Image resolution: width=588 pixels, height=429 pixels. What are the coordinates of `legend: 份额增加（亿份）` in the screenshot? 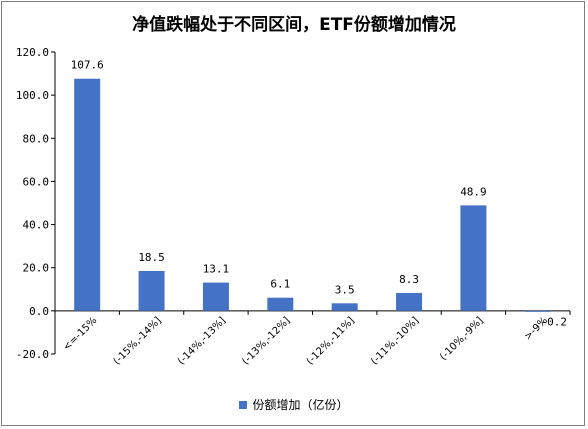 It's located at (294, 404).